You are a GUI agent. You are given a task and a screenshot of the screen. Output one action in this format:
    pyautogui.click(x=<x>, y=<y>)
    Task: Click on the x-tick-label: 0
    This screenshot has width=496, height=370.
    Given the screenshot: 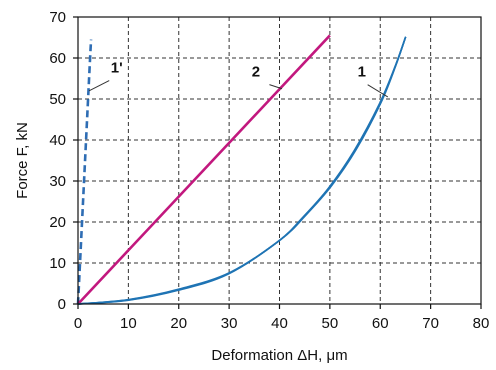 What is the action you would take?
    pyautogui.click(x=78, y=323)
    